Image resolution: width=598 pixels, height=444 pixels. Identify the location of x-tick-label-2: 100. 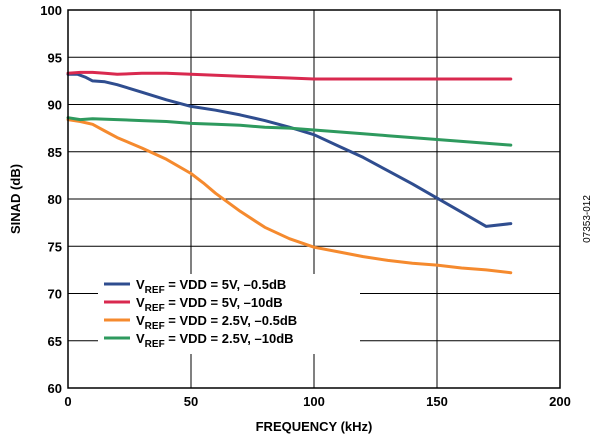
(314, 401).